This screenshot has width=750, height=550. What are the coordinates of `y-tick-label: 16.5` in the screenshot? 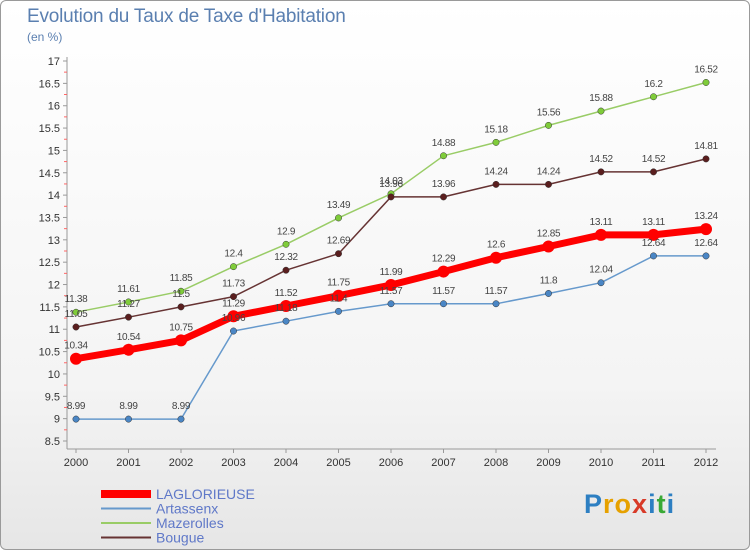 It's located at (49, 84).